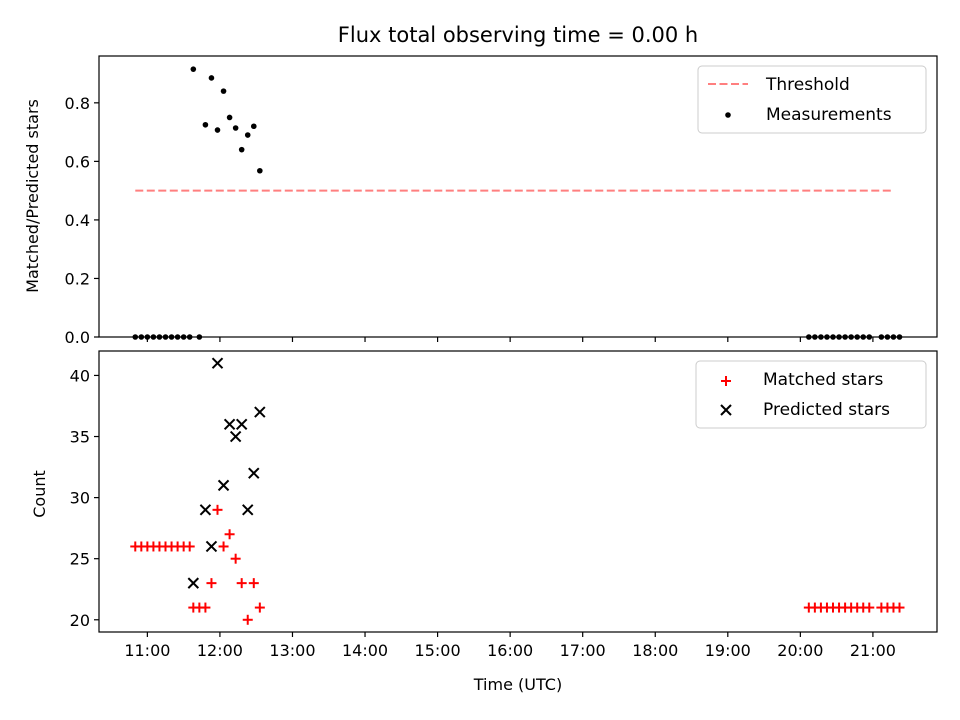 This screenshot has height=720, width=960. What do you see at coordinates (829, 115) in the screenshot?
I see `legend-measurements-label: Measurements` at bounding box center [829, 115].